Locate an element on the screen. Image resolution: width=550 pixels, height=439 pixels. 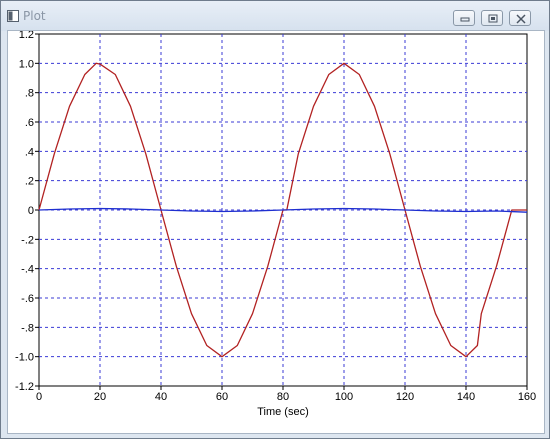
y-tick-label: .6 is located at coordinates (29, 123).